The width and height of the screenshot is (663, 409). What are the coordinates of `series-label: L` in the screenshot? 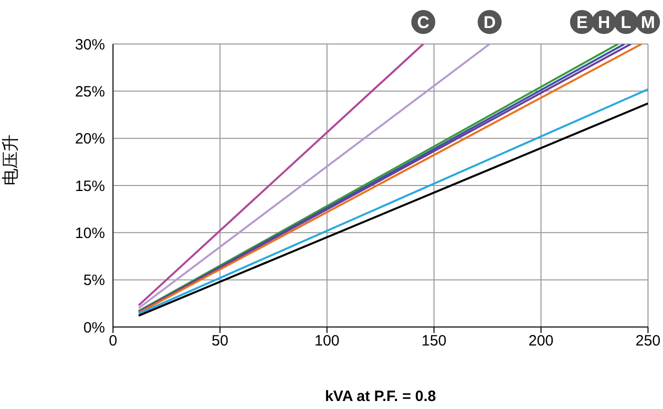 It's located at (626, 22).